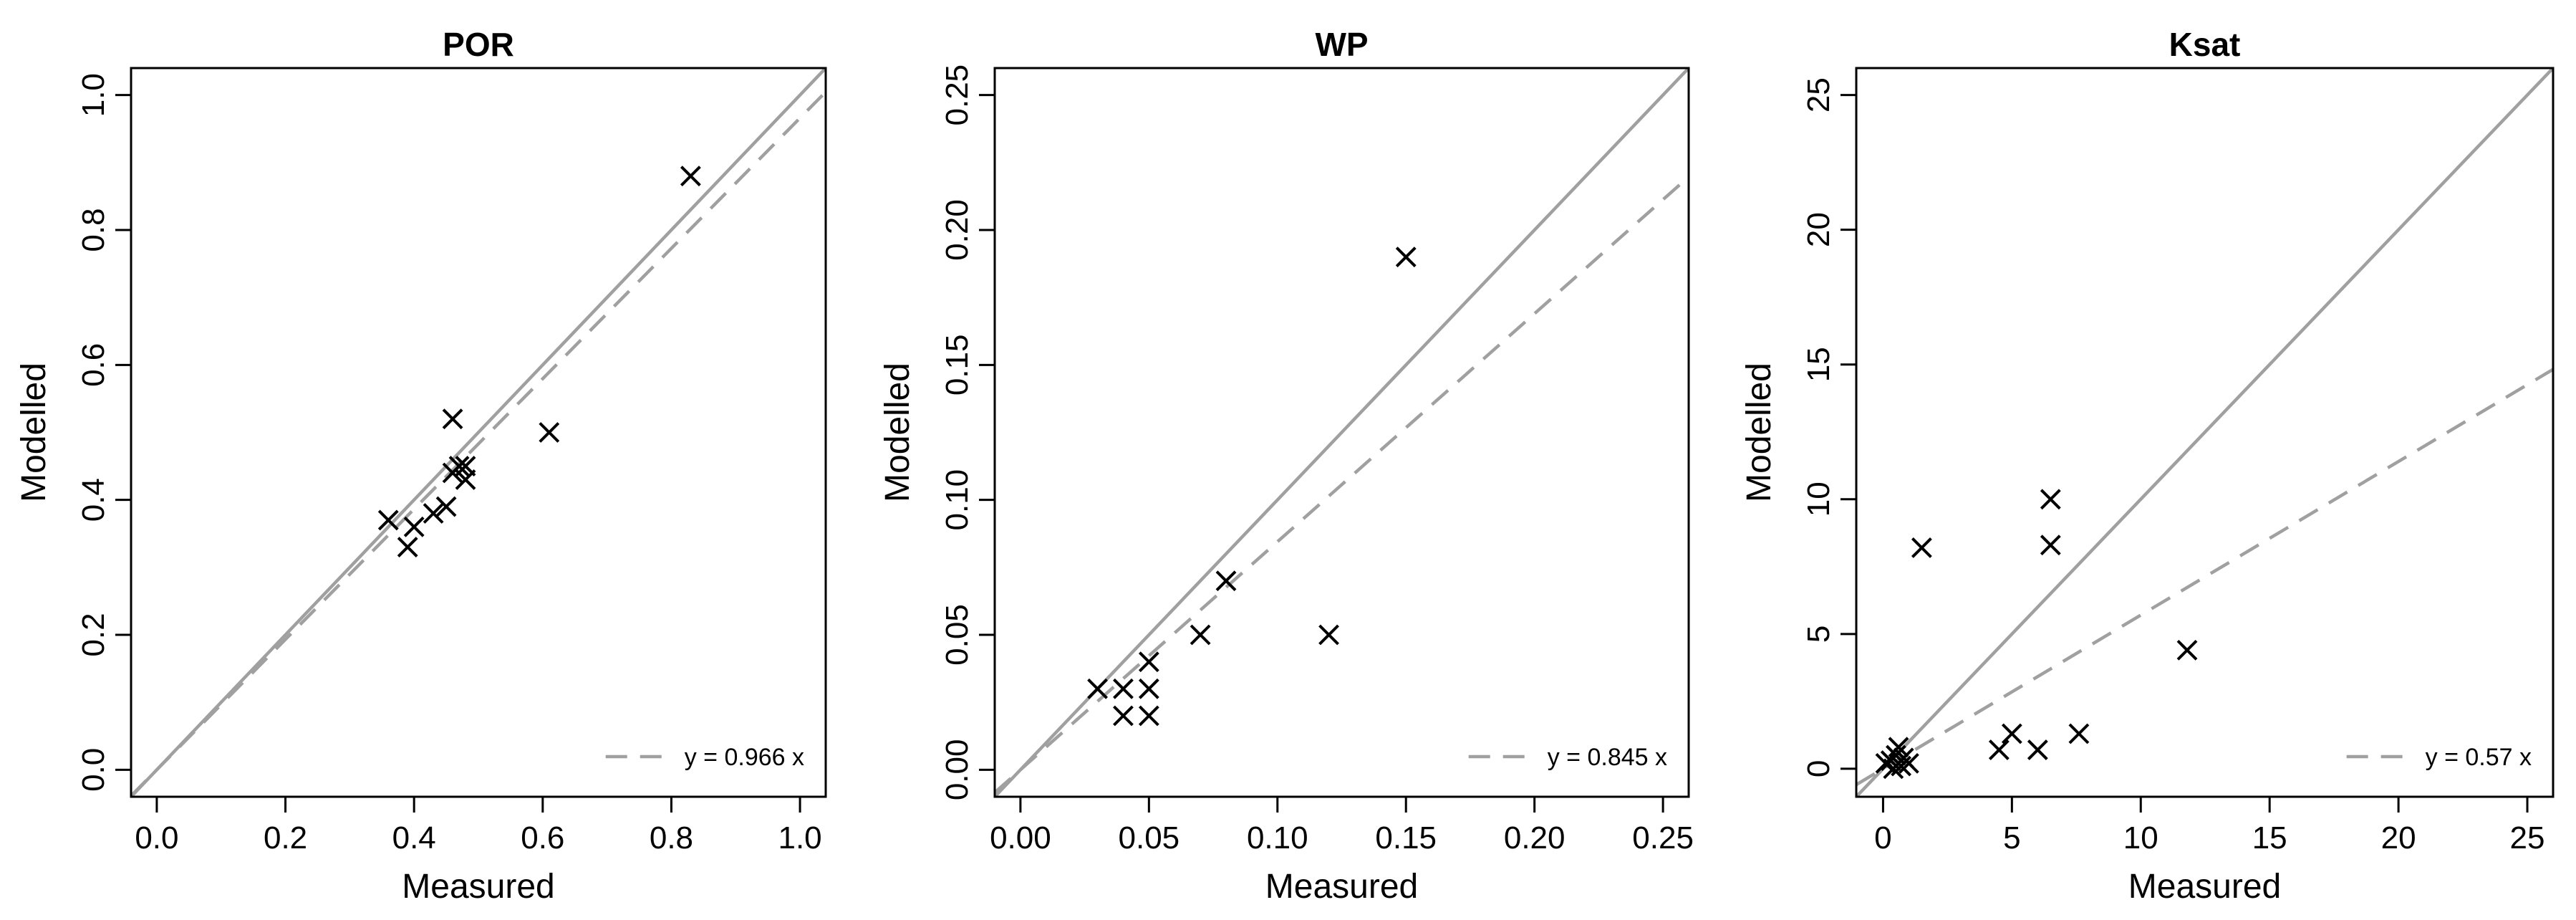  Describe the element at coordinates (957, 95) in the screenshot. I see `y-tick-label: 0.25` at that location.